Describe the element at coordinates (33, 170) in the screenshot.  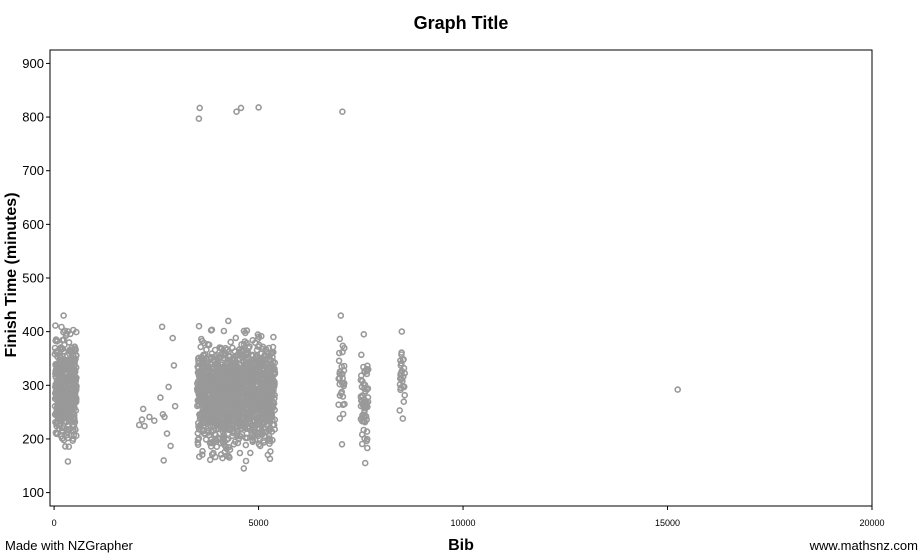
I see `y-tick-label: 700` at that location.